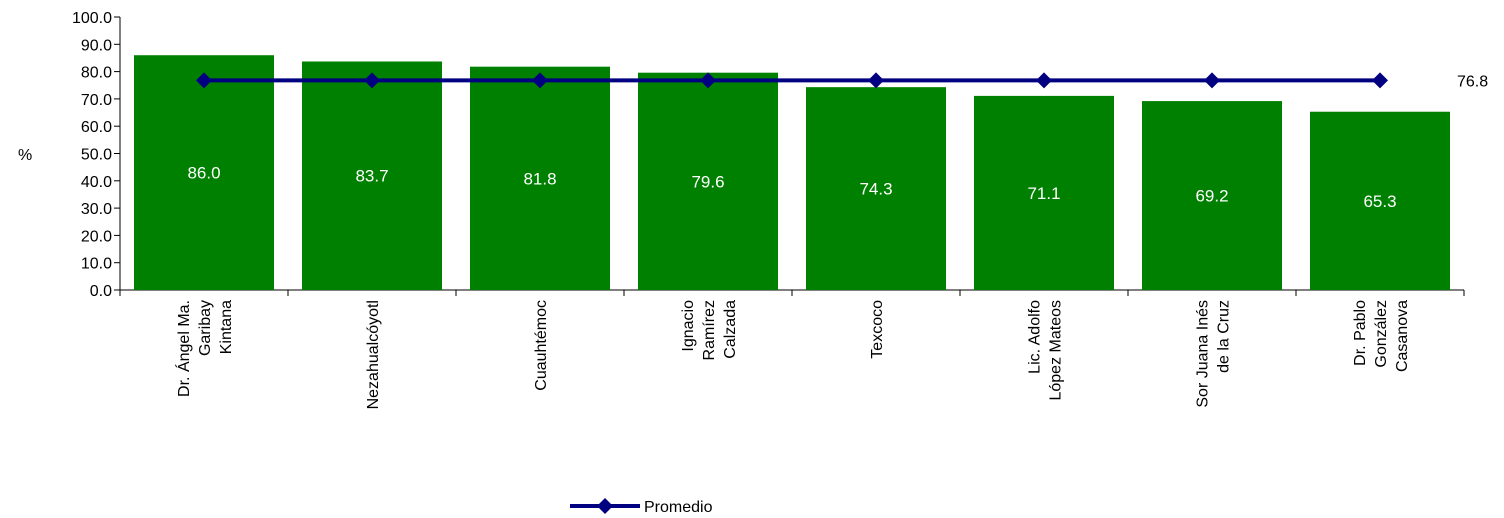 The image size is (1504, 518). I want to click on category-label-text: Cuauhtémoc, so click(541, 345).